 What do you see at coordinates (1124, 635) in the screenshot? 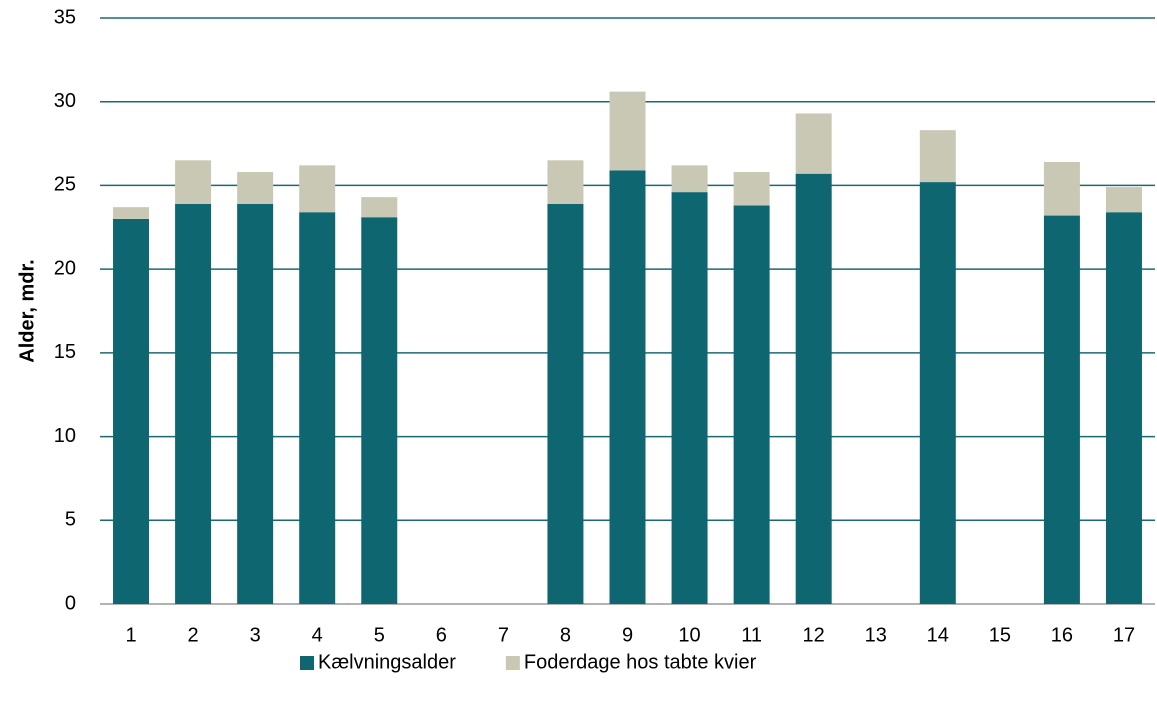
I see `x-tick-label: 17` at bounding box center [1124, 635].